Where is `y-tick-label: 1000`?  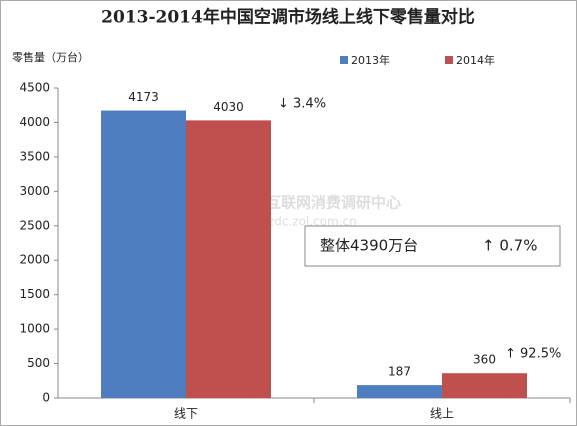 y-tick-label: 1000 is located at coordinates (34, 329).